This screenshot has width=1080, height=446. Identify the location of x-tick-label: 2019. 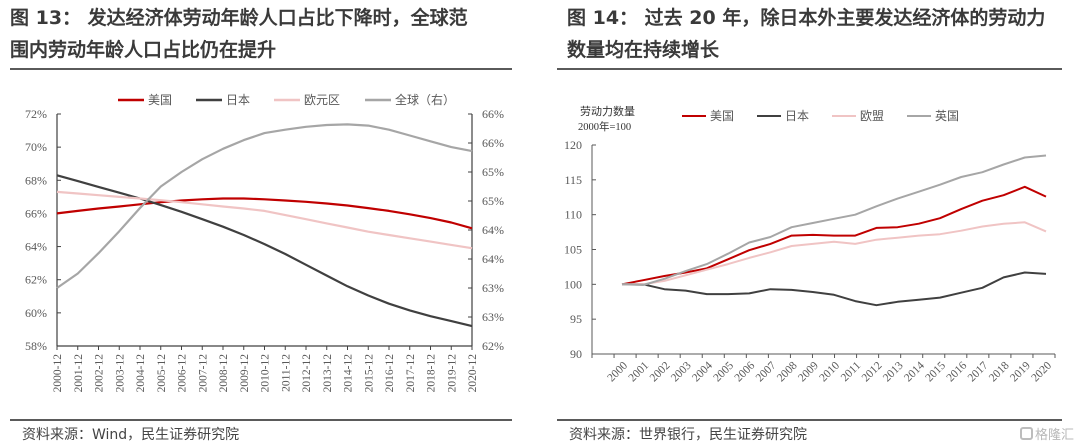
(1020, 371).